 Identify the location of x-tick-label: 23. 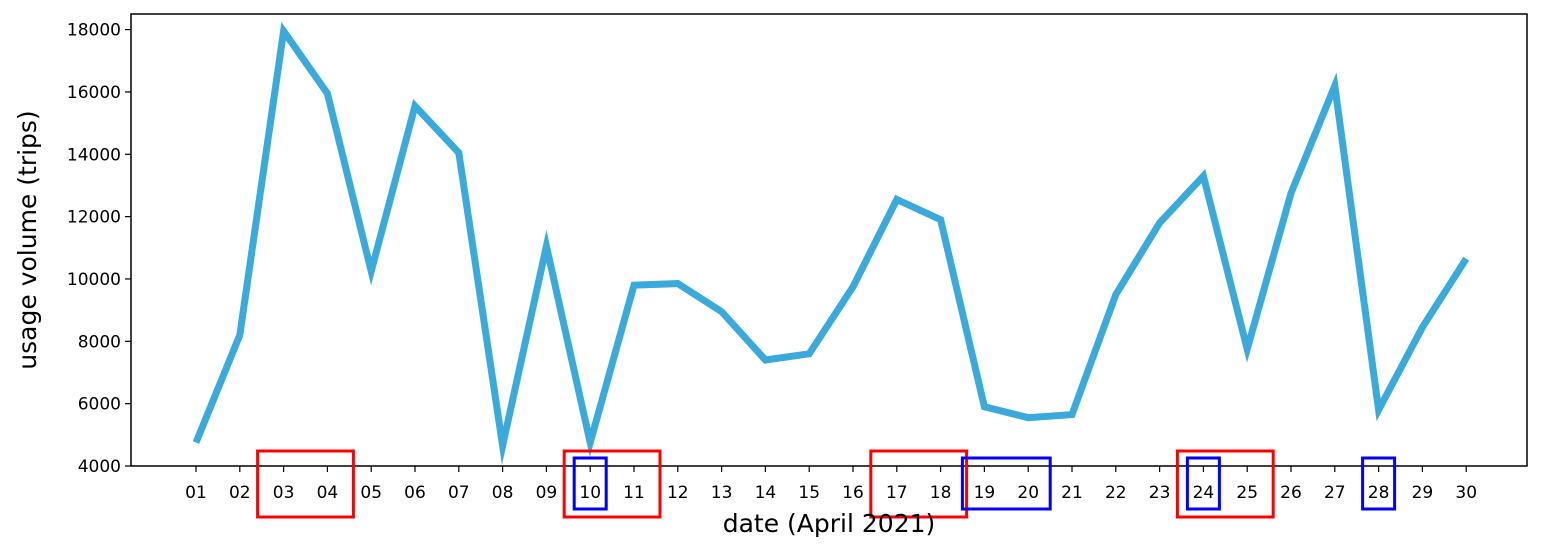
(1160, 493).